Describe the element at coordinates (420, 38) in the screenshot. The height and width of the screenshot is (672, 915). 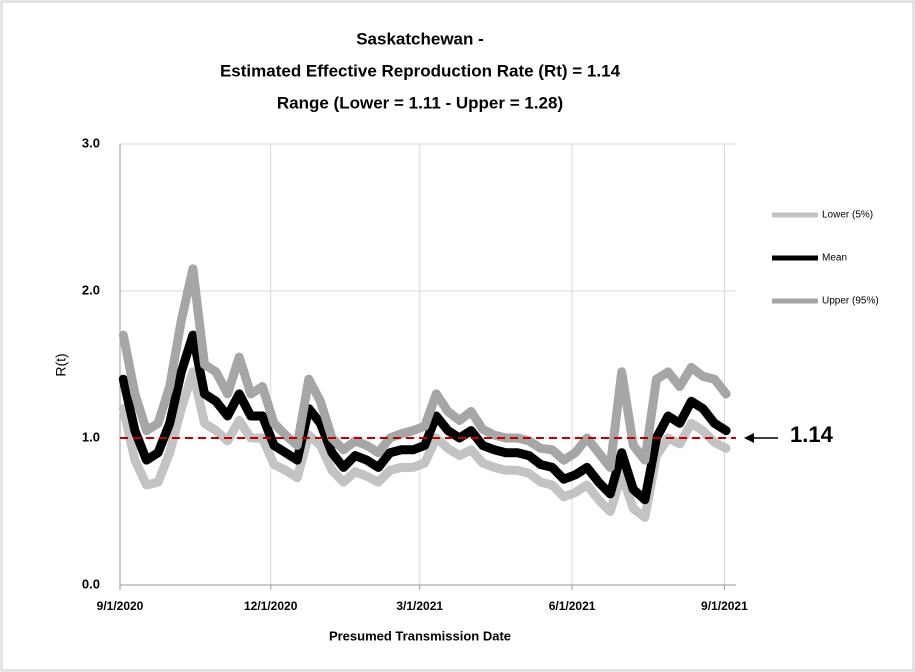
I see `chart-title: Saskatchewan -` at that location.